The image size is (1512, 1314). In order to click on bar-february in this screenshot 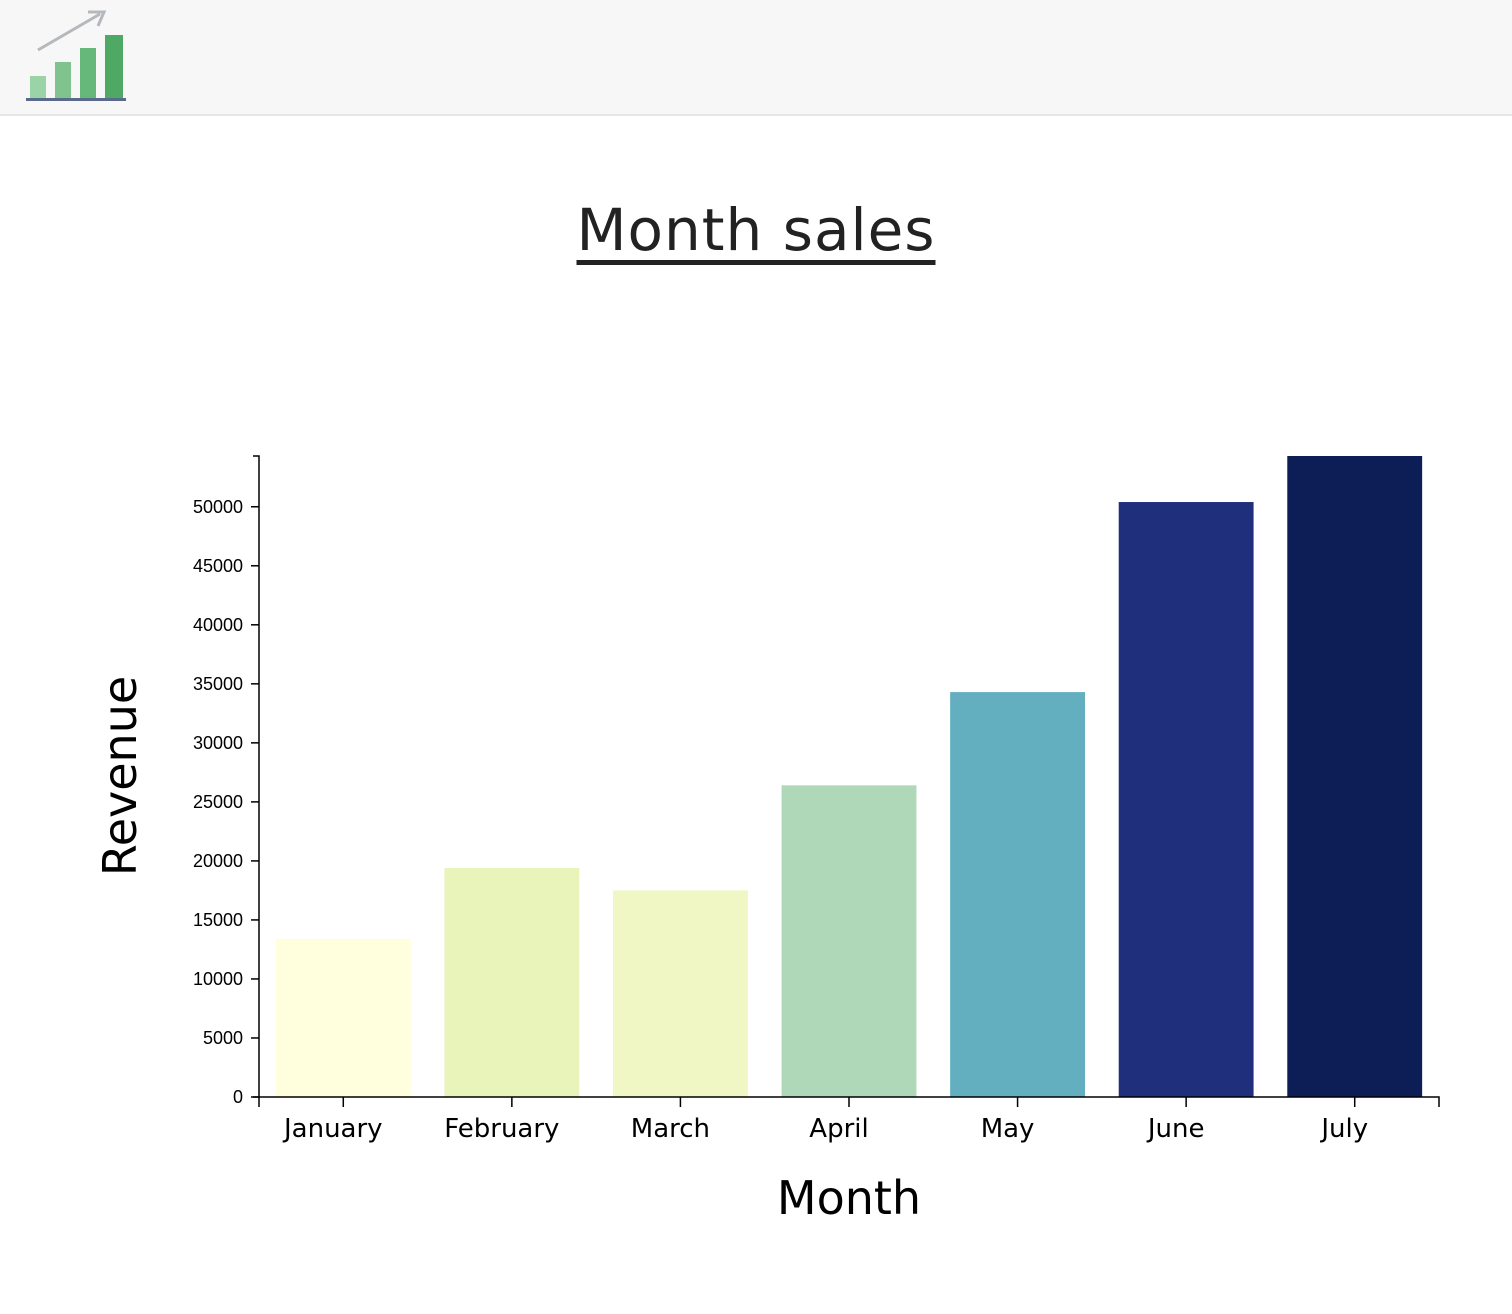, I will do `click(512, 982)`.